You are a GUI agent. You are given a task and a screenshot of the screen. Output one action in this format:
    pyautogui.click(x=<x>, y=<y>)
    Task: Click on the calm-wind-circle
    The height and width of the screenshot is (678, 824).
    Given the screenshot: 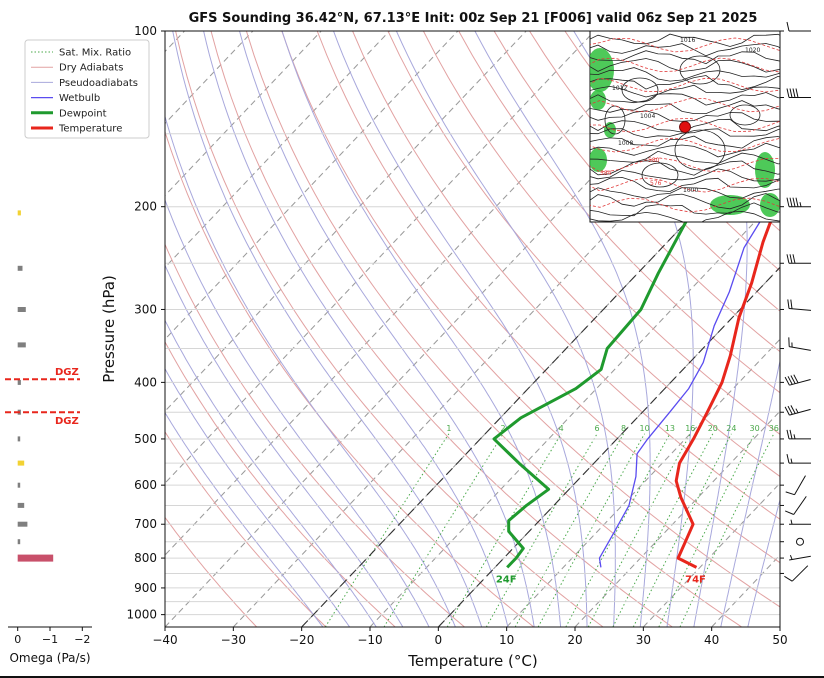 What is the action you would take?
    pyautogui.click(x=800, y=541)
    